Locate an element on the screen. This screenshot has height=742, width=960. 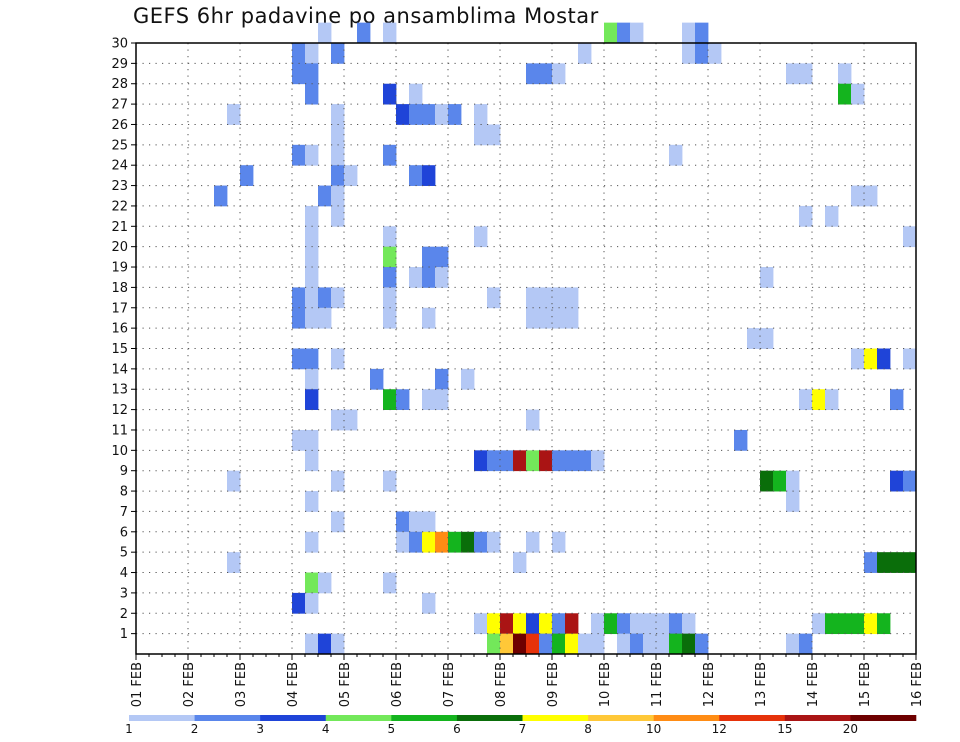
y-tick-label: 24 is located at coordinates (119, 166).